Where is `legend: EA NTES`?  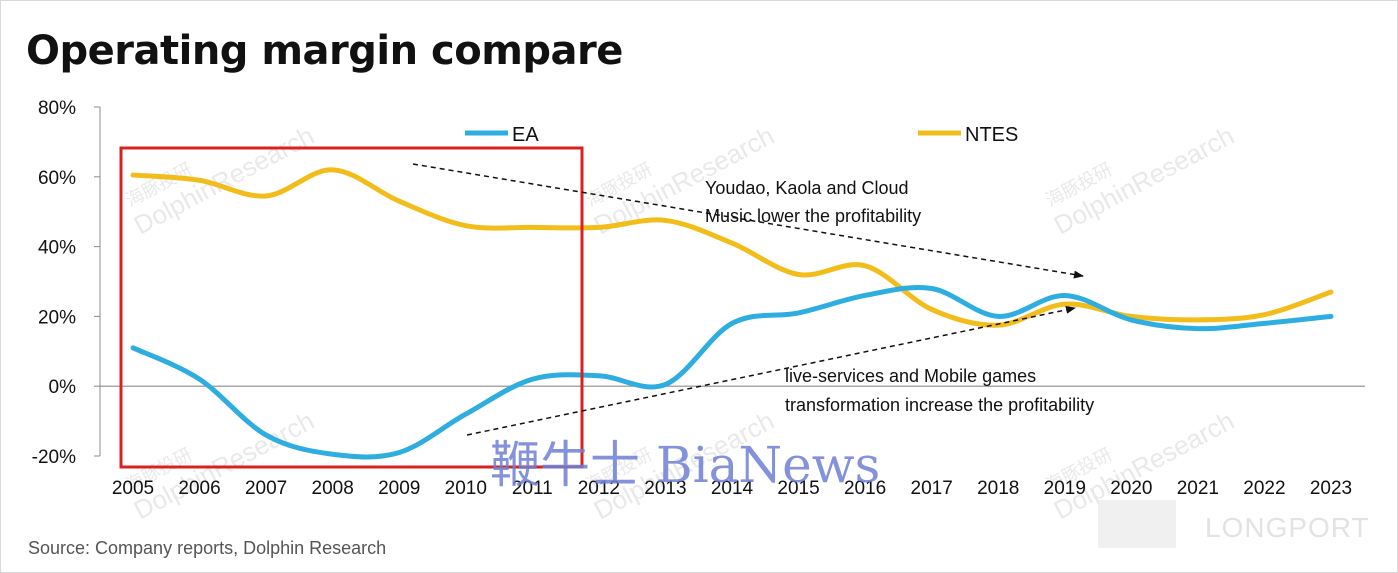
legend: EA NTES is located at coordinates (741, 135).